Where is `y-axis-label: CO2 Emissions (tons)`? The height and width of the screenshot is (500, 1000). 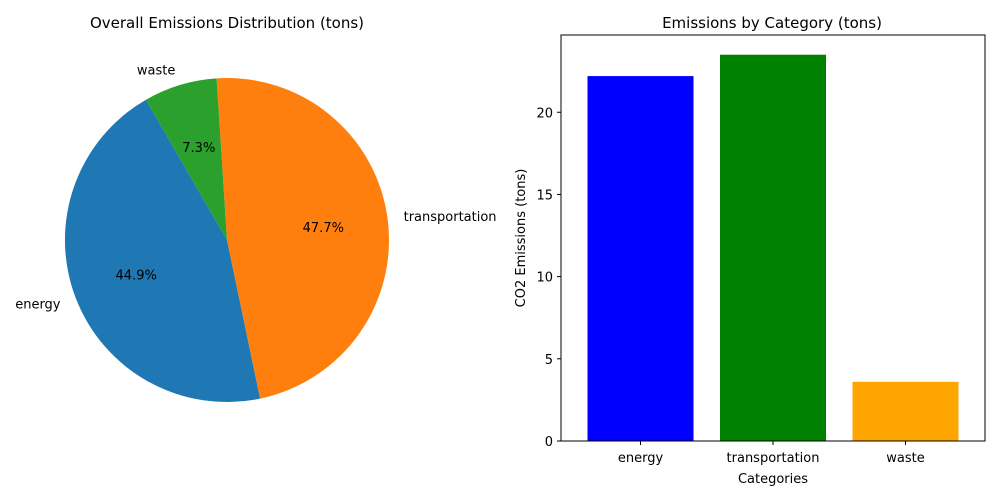
y-axis-label: CO2 Emissions (tons) is located at coordinates (521, 238).